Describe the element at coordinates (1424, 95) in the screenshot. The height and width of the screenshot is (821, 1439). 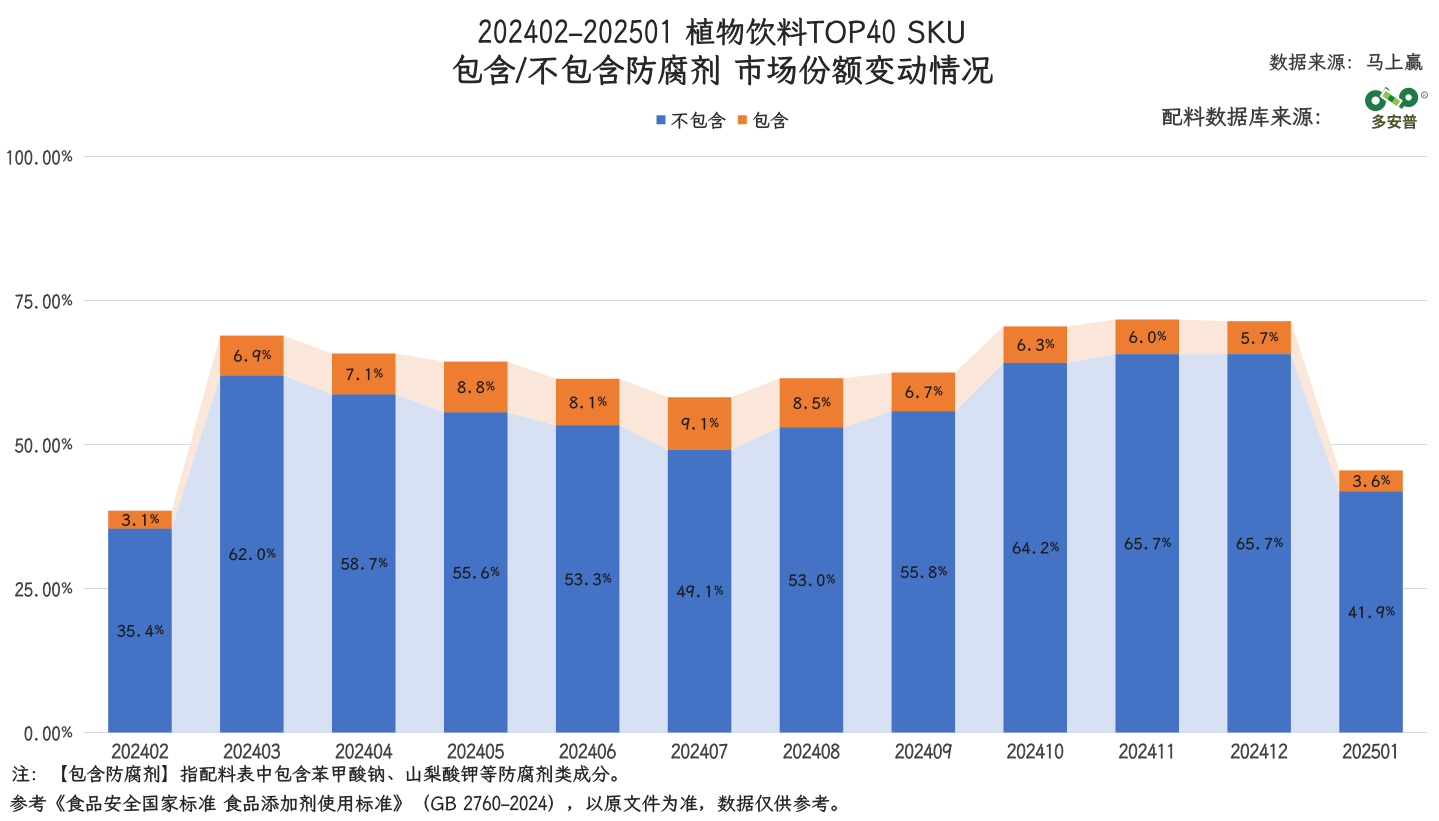
I see `svg-text: R` at that location.